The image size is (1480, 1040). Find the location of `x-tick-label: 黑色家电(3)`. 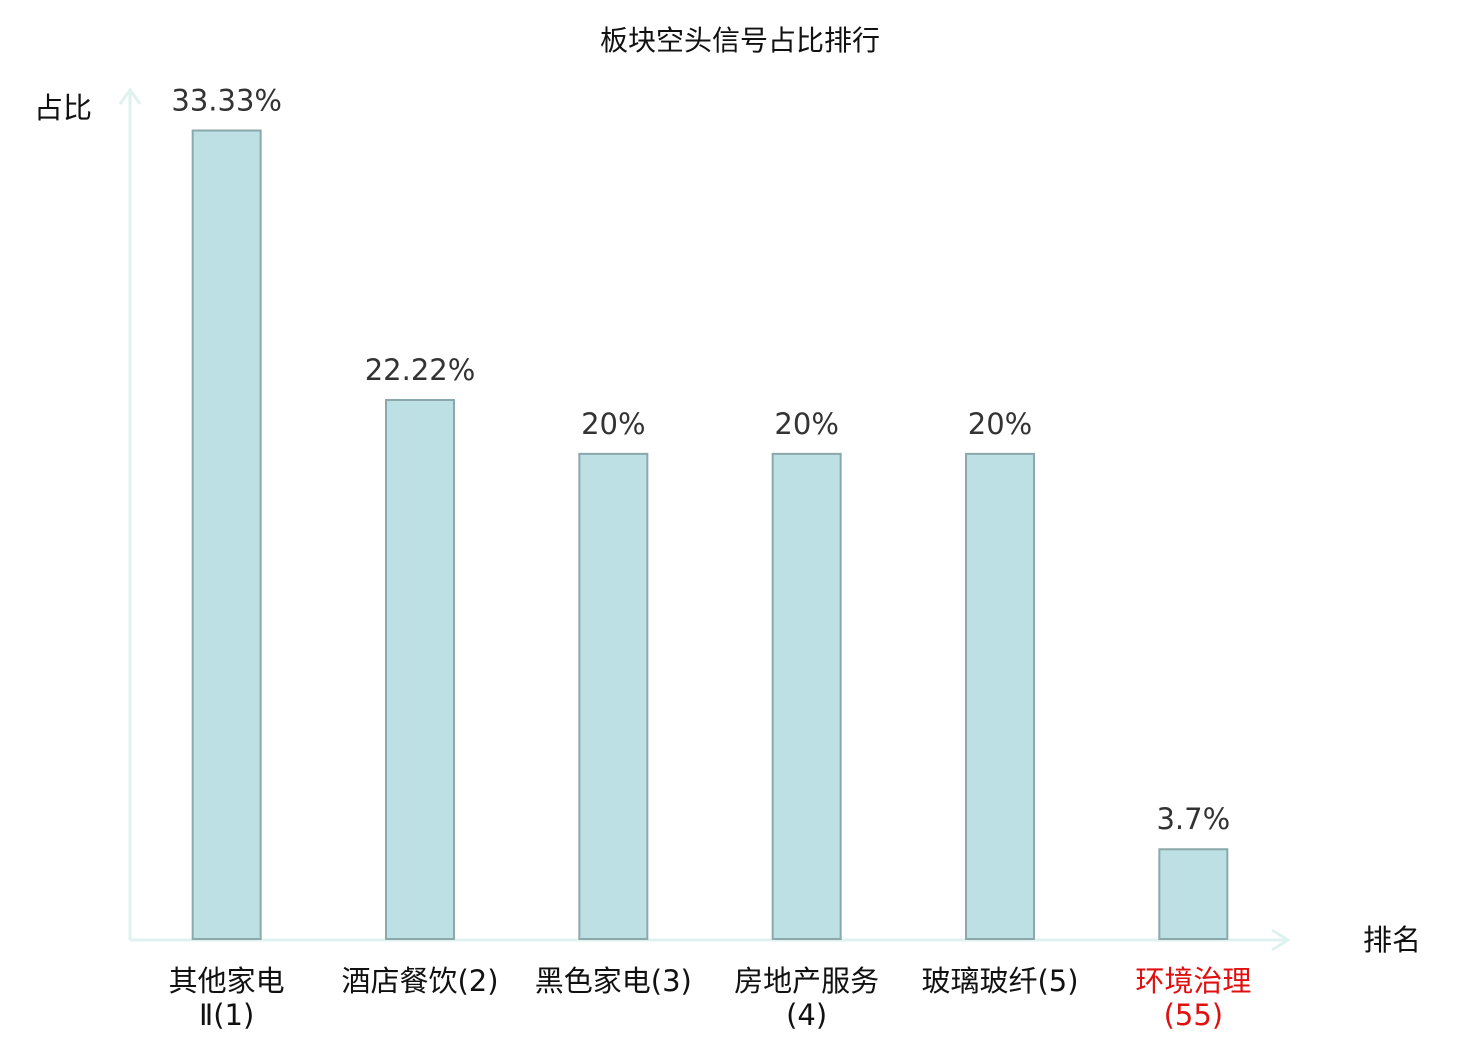

x-tick-label: 黑色家电(3) is located at coordinates (613, 981).